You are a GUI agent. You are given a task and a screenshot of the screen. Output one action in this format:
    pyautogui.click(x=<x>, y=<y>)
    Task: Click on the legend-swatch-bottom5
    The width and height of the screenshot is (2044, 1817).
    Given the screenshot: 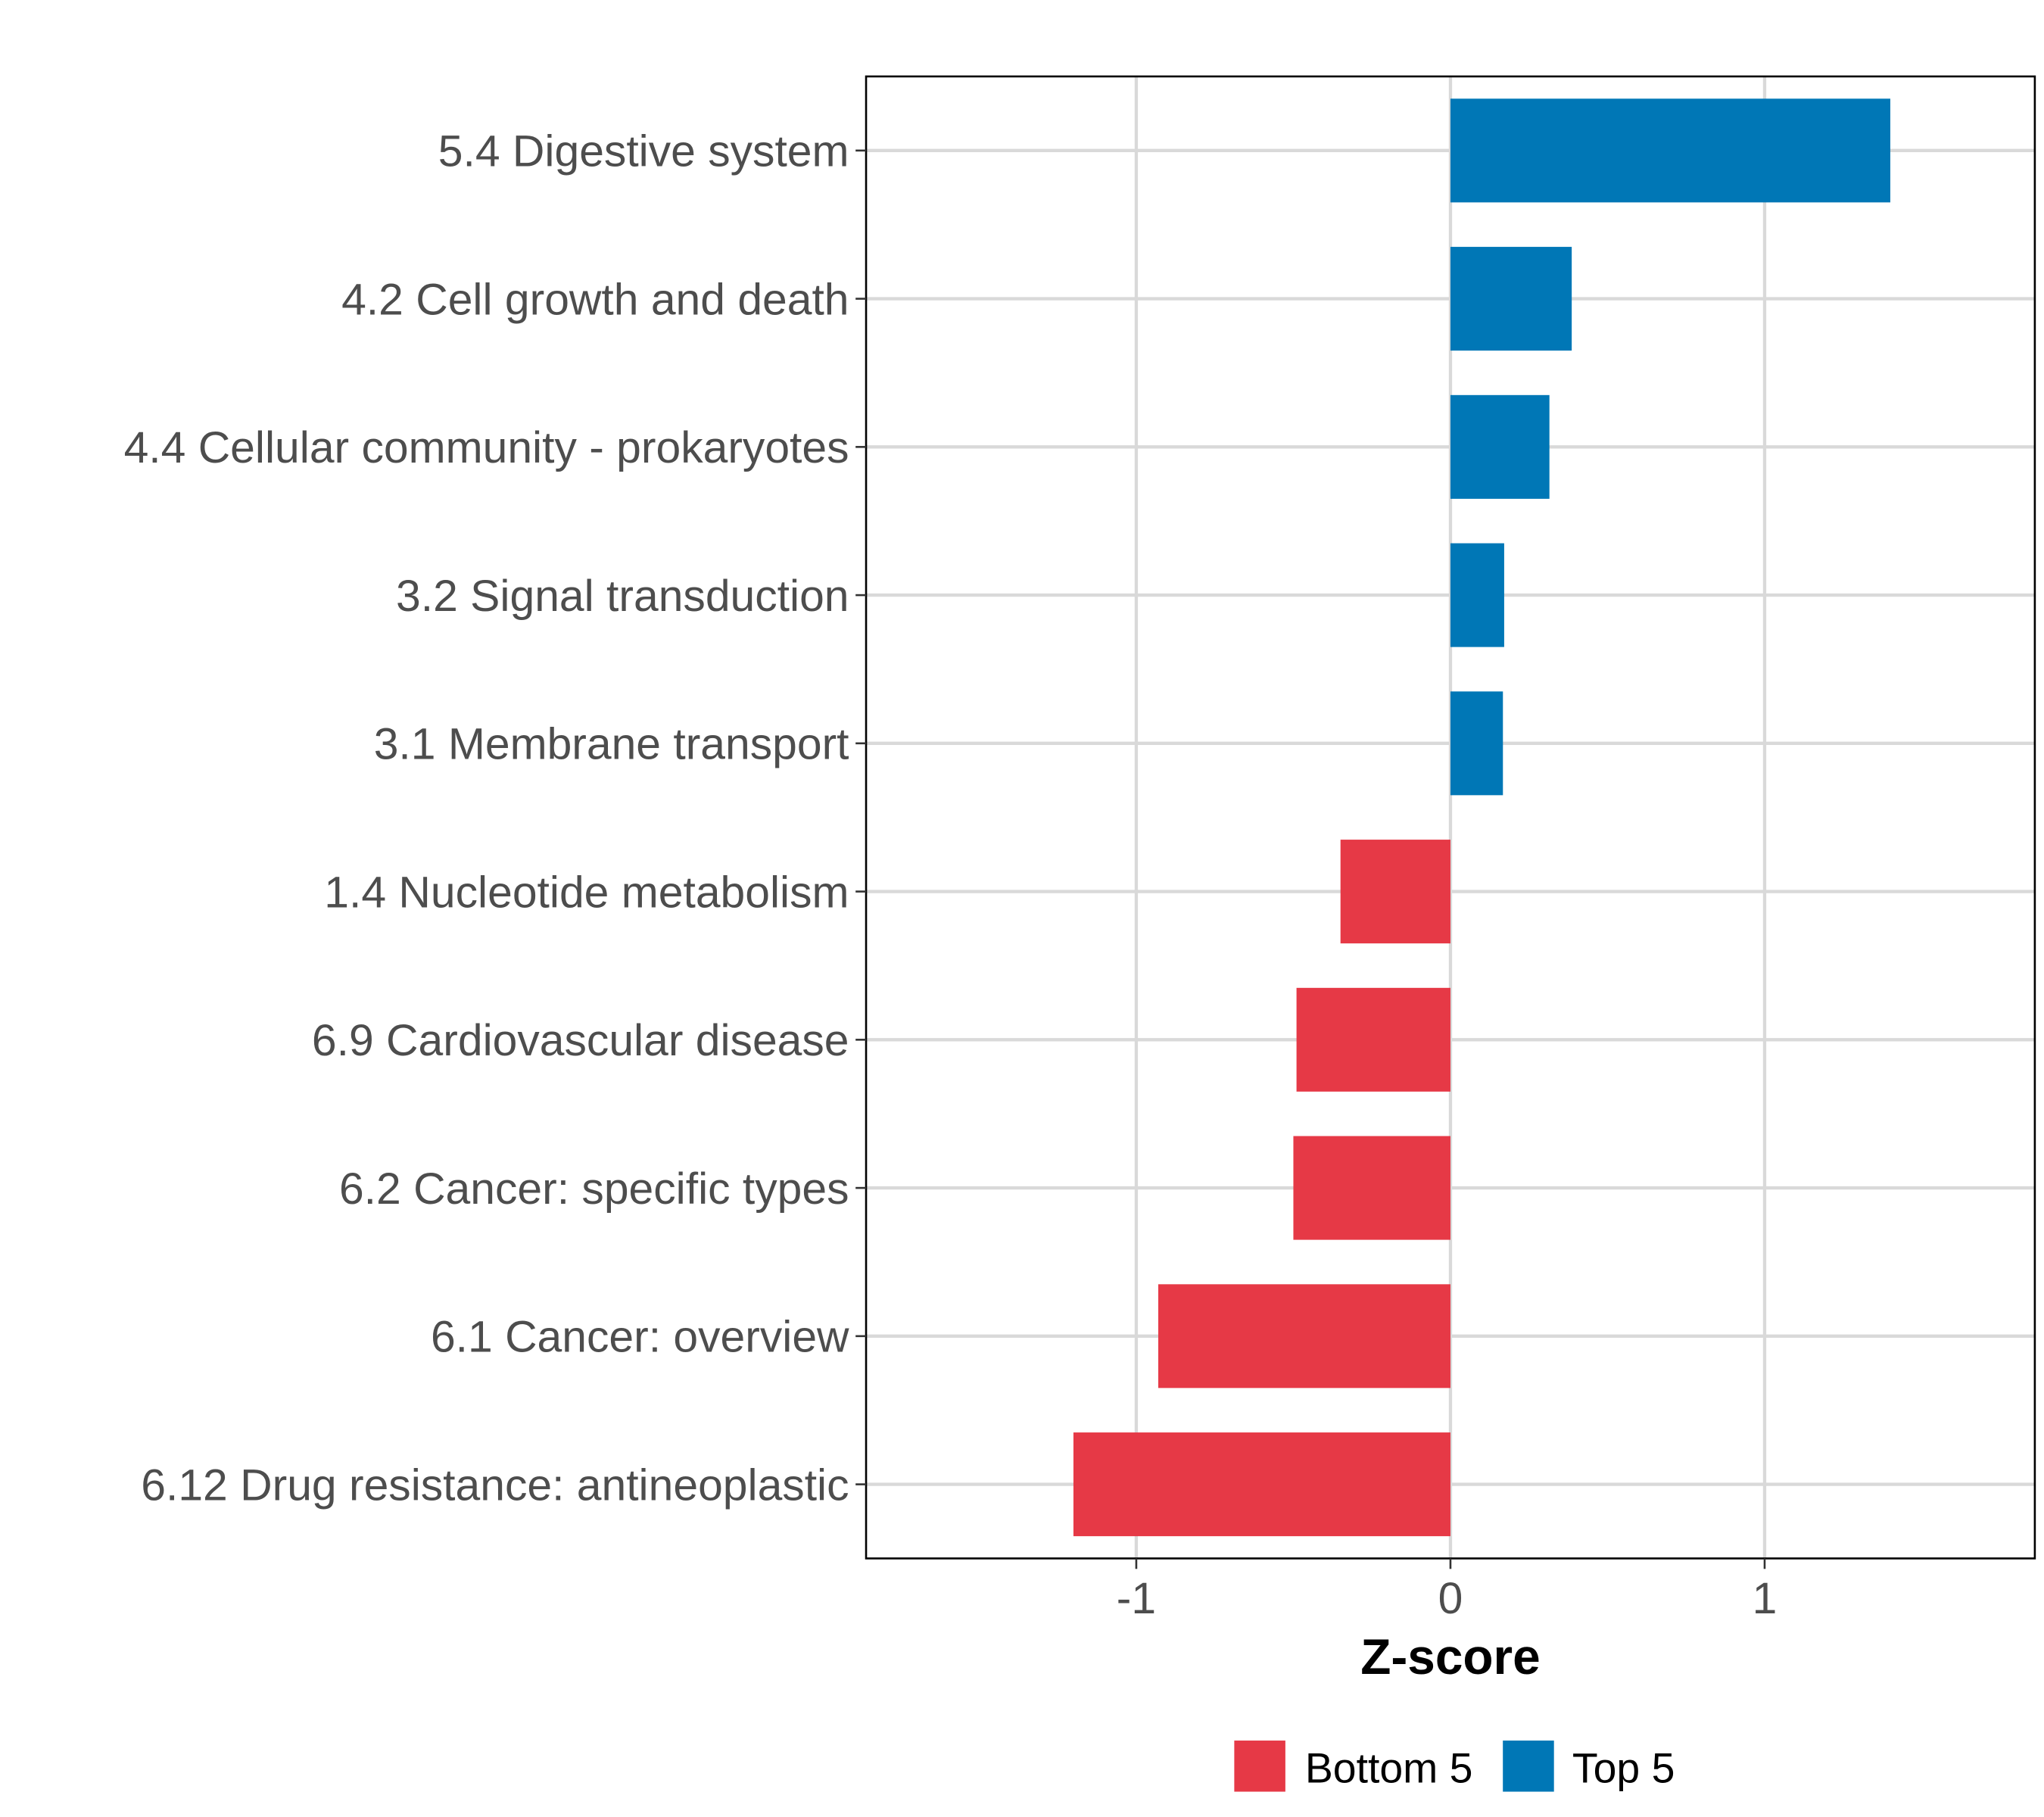 What is the action you would take?
    pyautogui.click(x=1259, y=1766)
    